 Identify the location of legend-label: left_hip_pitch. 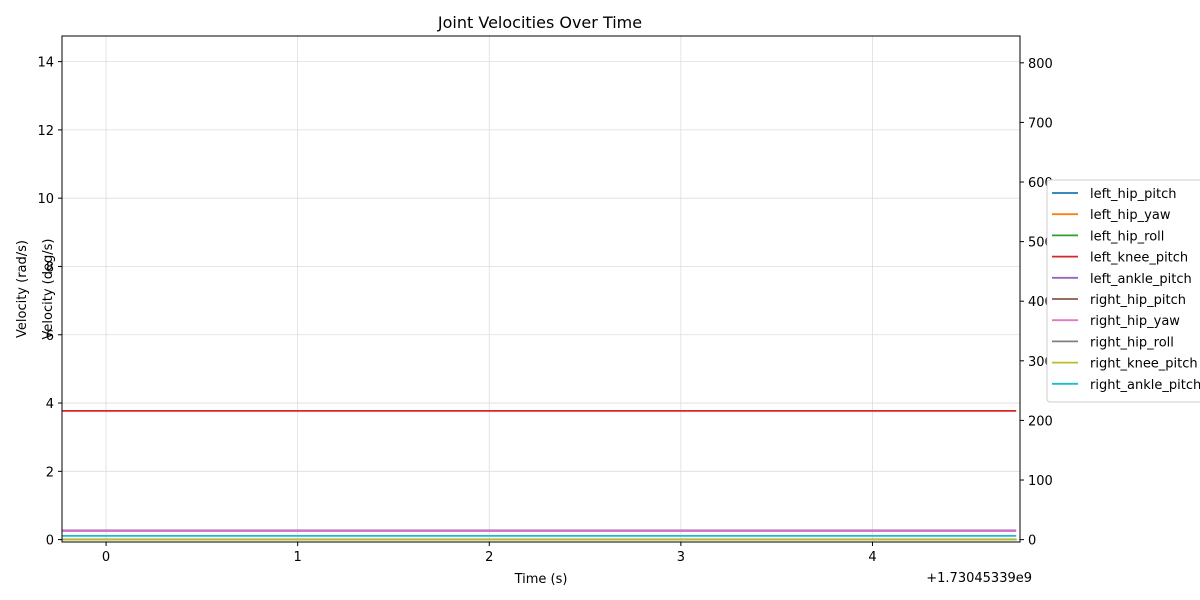
(1133, 194).